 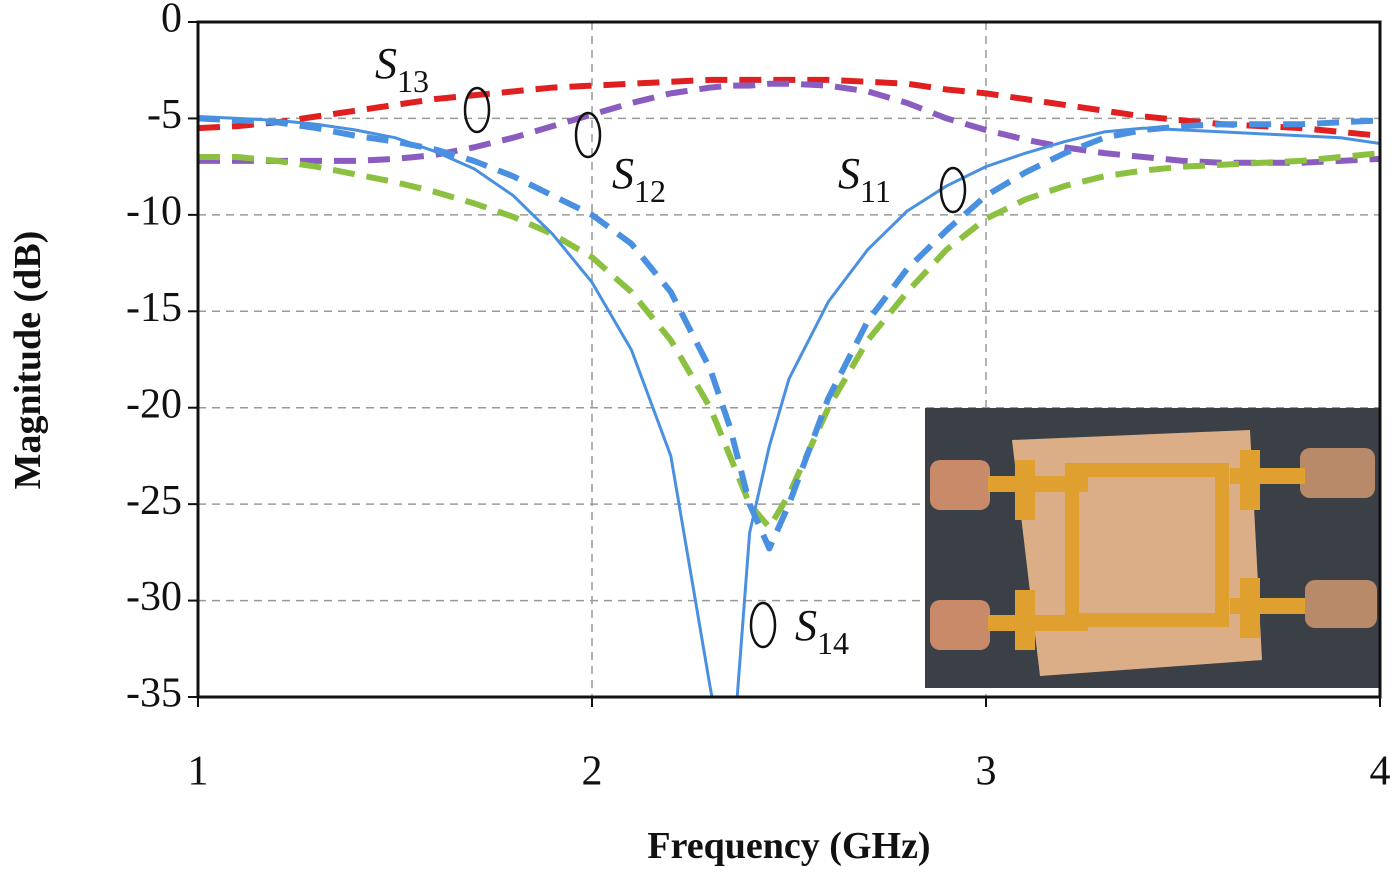 I want to click on annotation-subscript: 11, so click(x=875, y=191).